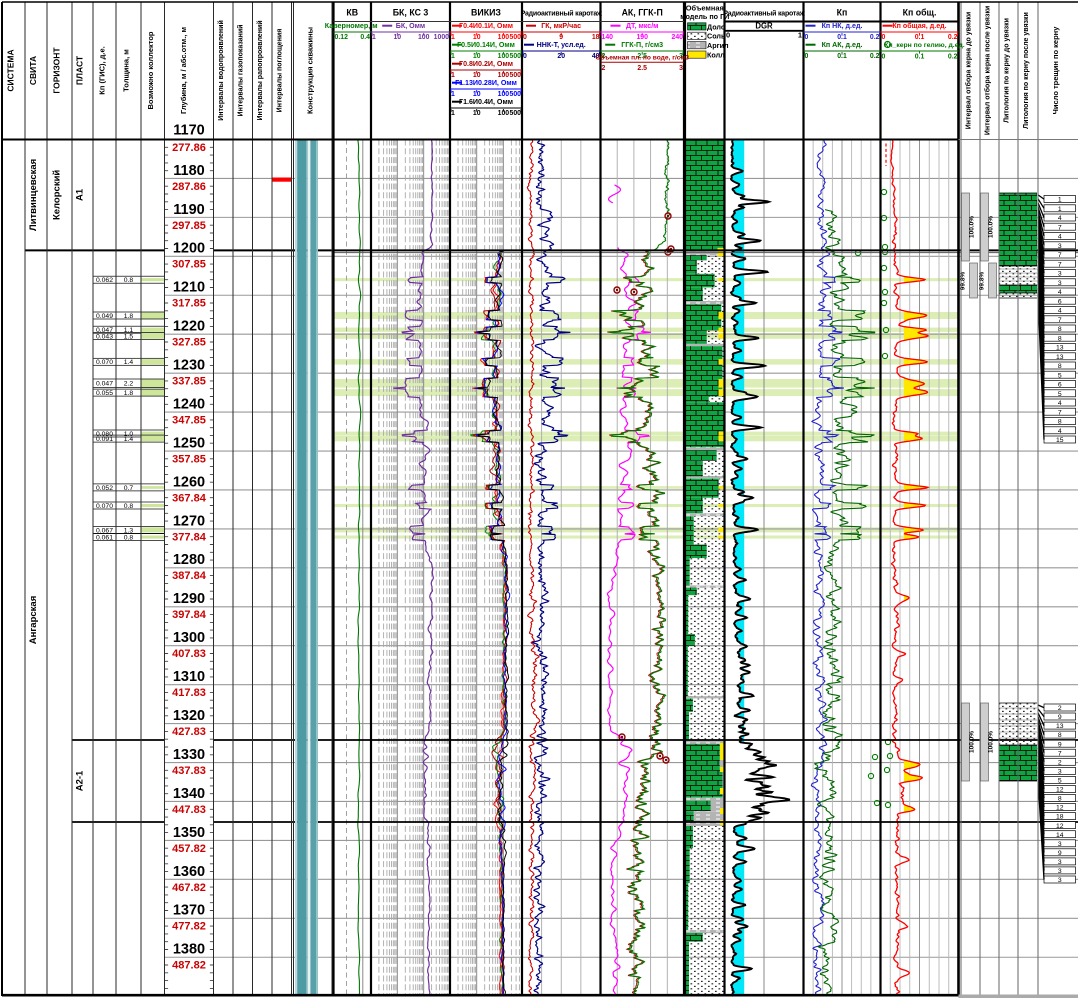  I want to click on svg-text: Интервалы водопроявлений, so click(221, 70).